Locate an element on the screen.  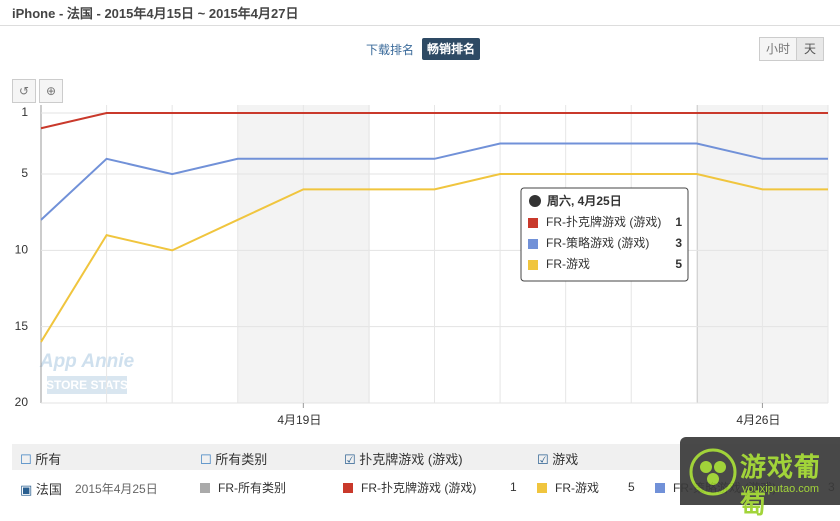
filter: ☐ 所有类别 is located at coordinates (234, 459).